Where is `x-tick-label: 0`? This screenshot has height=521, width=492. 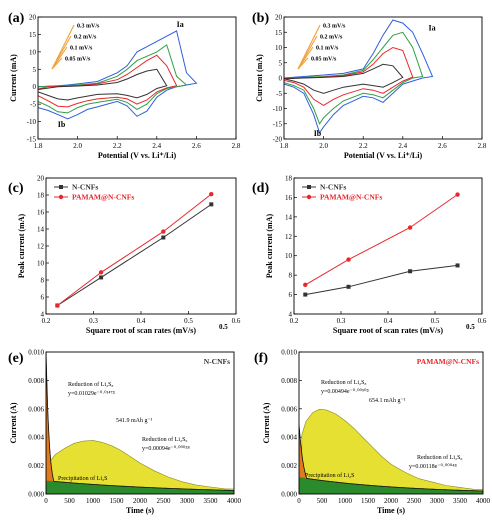 x-tick-label: 0 is located at coordinates (299, 501).